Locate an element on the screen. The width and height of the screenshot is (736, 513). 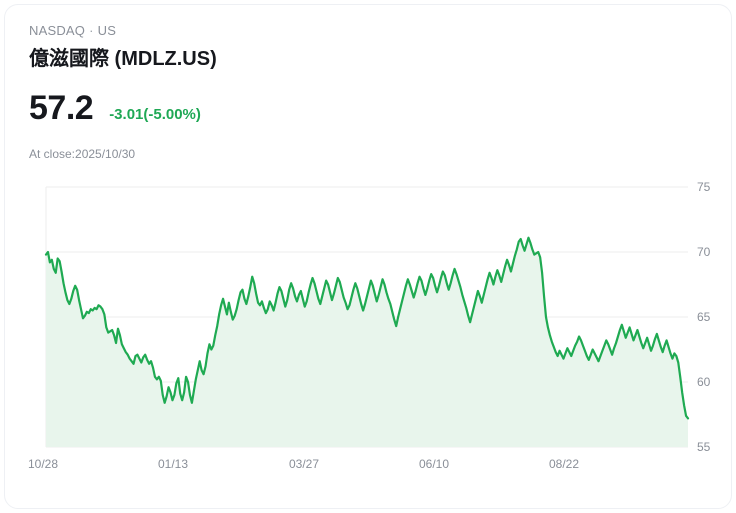
y-axis-tick-label: 55 is located at coordinates (704, 447).